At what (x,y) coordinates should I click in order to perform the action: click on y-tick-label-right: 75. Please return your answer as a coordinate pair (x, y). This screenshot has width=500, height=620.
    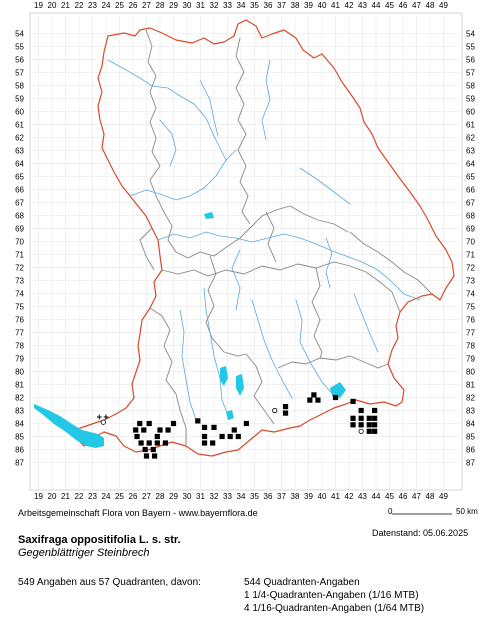
    Looking at the image, I should click on (470, 307).